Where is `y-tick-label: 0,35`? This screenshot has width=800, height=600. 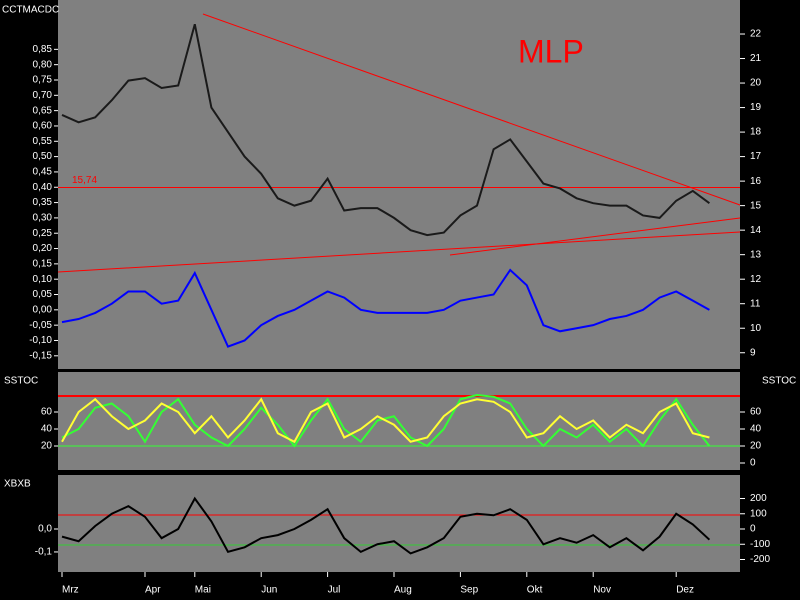 y-tick-label: 0,35 is located at coordinates (43, 202).